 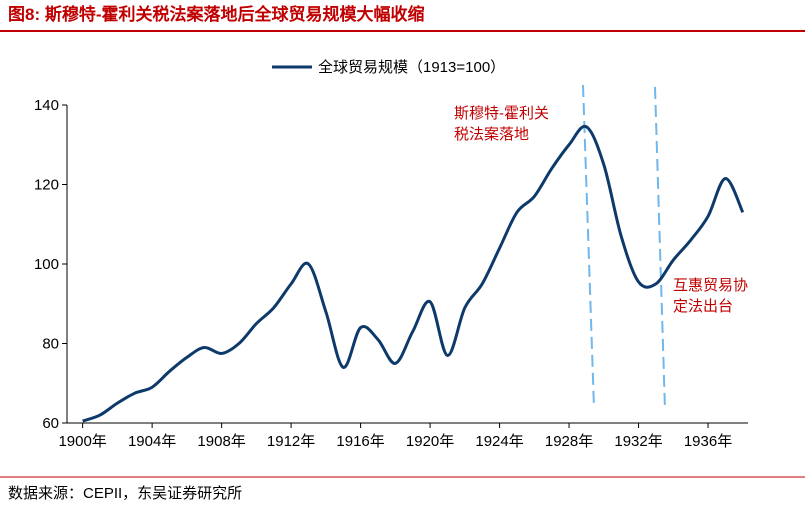 What do you see at coordinates (46, 264) in the screenshot?
I see `y-tick-label: 100` at bounding box center [46, 264].